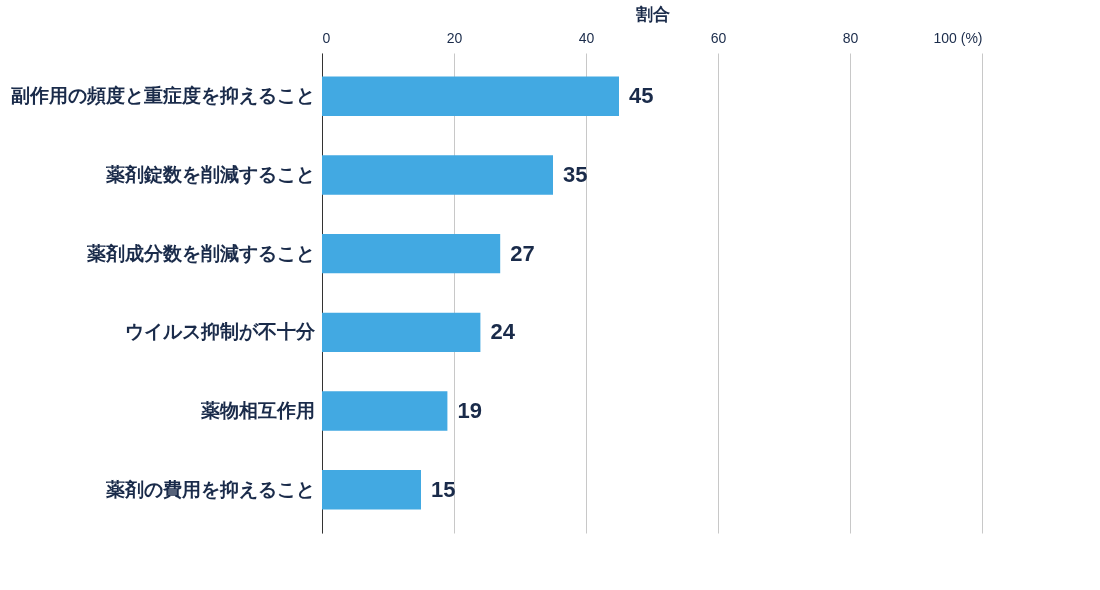 This screenshot has width=1100, height=590. Describe the element at coordinates (850, 37) in the screenshot. I see `x-tick-label: 80` at that location.